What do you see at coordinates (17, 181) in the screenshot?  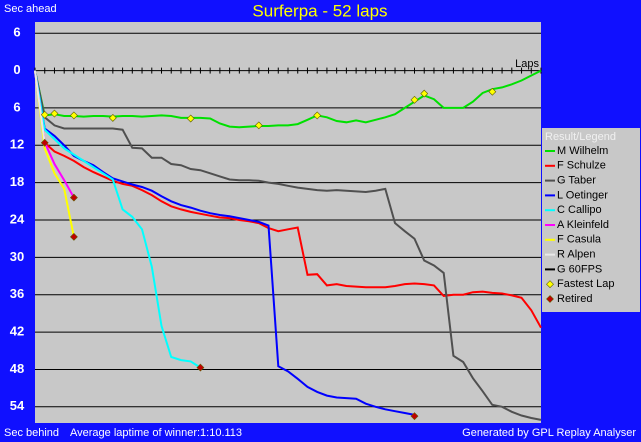 I see `y-tick-label: 18` at bounding box center [17, 181].